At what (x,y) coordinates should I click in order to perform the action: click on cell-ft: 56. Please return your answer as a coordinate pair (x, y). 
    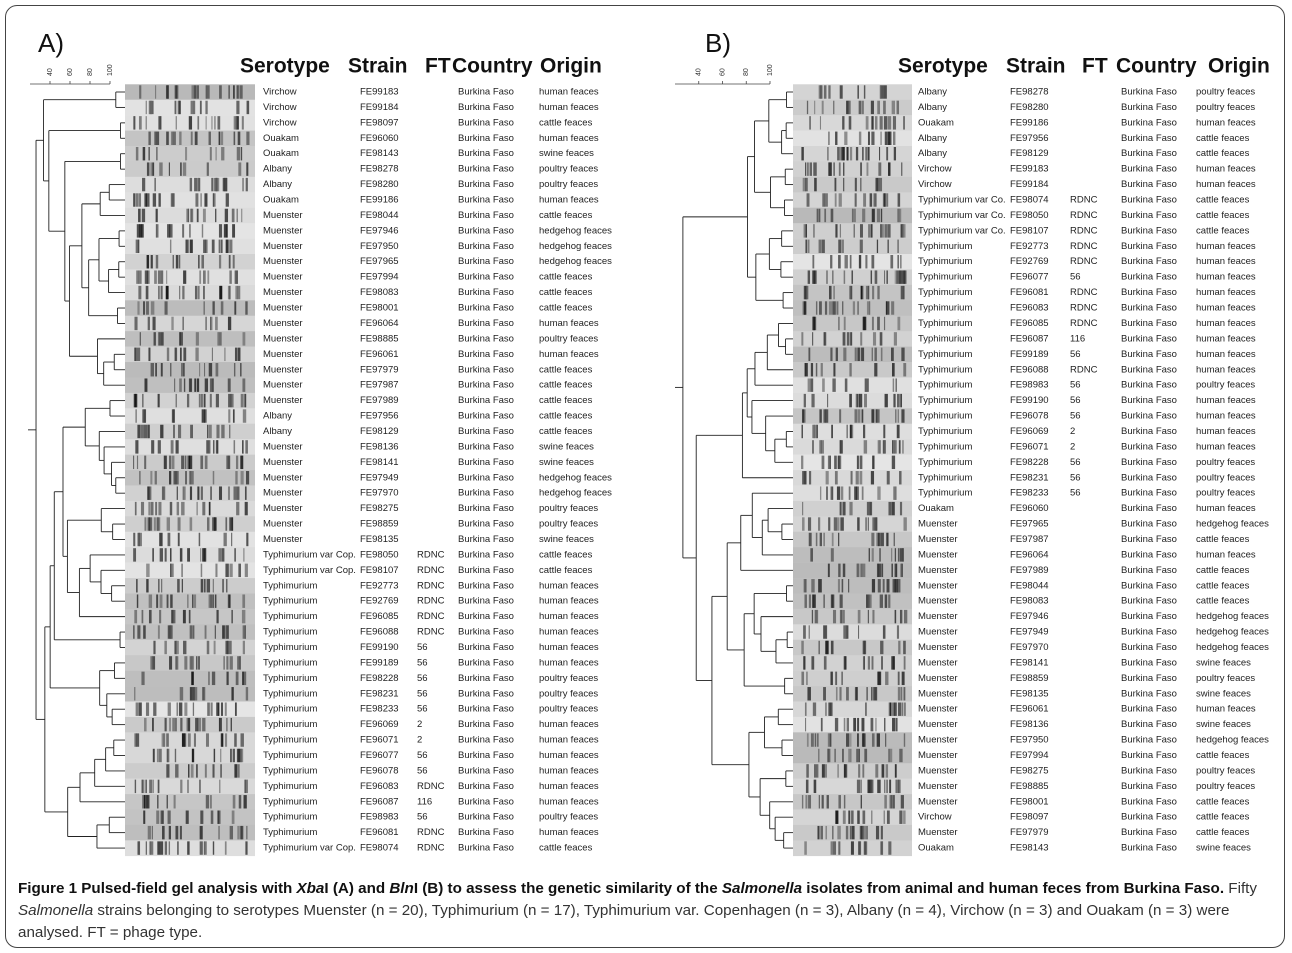
    Looking at the image, I should click on (1075, 385).